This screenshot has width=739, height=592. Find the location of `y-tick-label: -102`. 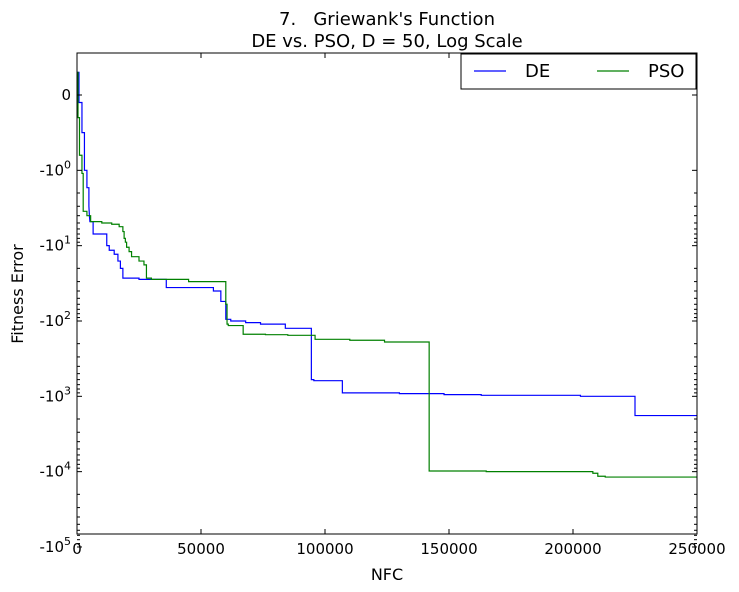

y-tick-label: -102 is located at coordinates (56, 319).